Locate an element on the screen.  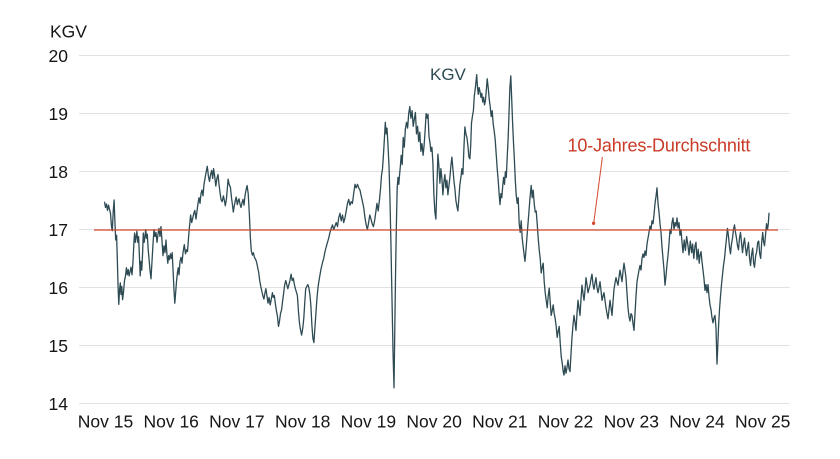
svg-text: Nov 21 is located at coordinates (499, 422).